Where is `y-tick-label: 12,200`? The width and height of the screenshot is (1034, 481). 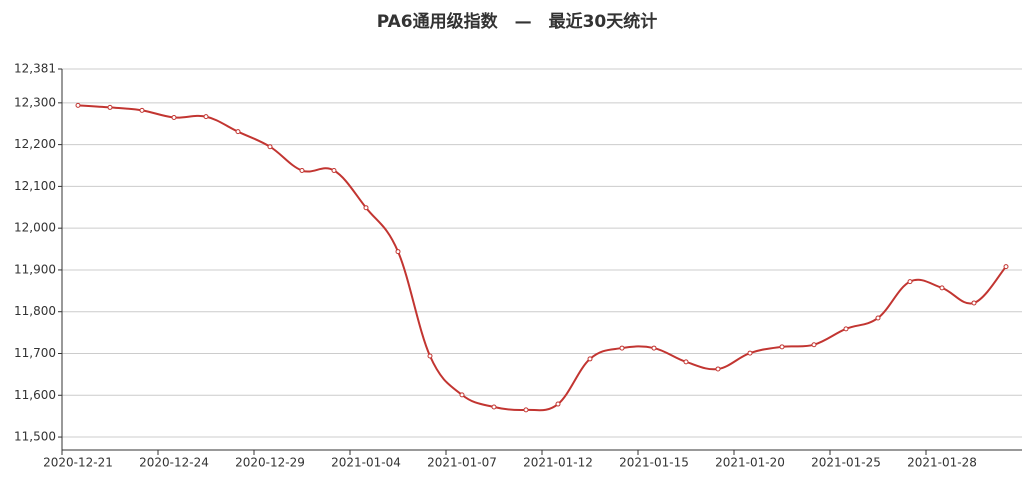
y-tick-label: 12,200 is located at coordinates (35, 144).